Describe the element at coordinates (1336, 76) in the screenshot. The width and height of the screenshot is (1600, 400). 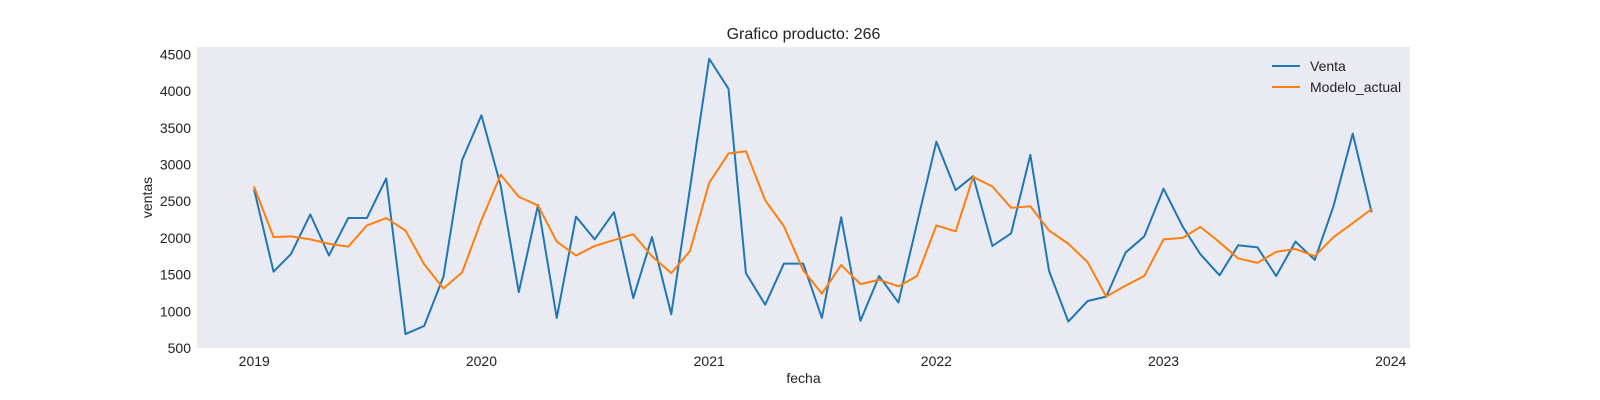
I see `legend: Venta Modelo_actual` at that location.